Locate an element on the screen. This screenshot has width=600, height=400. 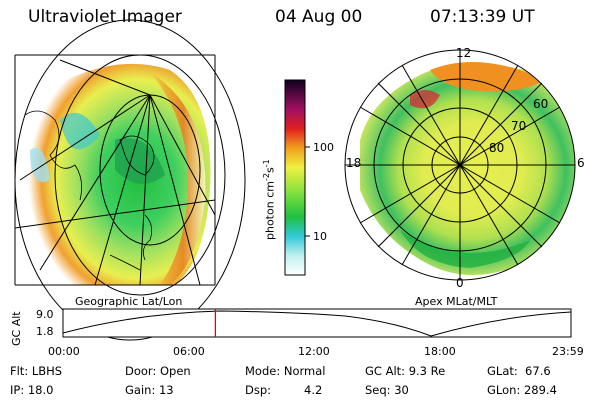
colorbar-tick-10: 10 is located at coordinates (320, 236).